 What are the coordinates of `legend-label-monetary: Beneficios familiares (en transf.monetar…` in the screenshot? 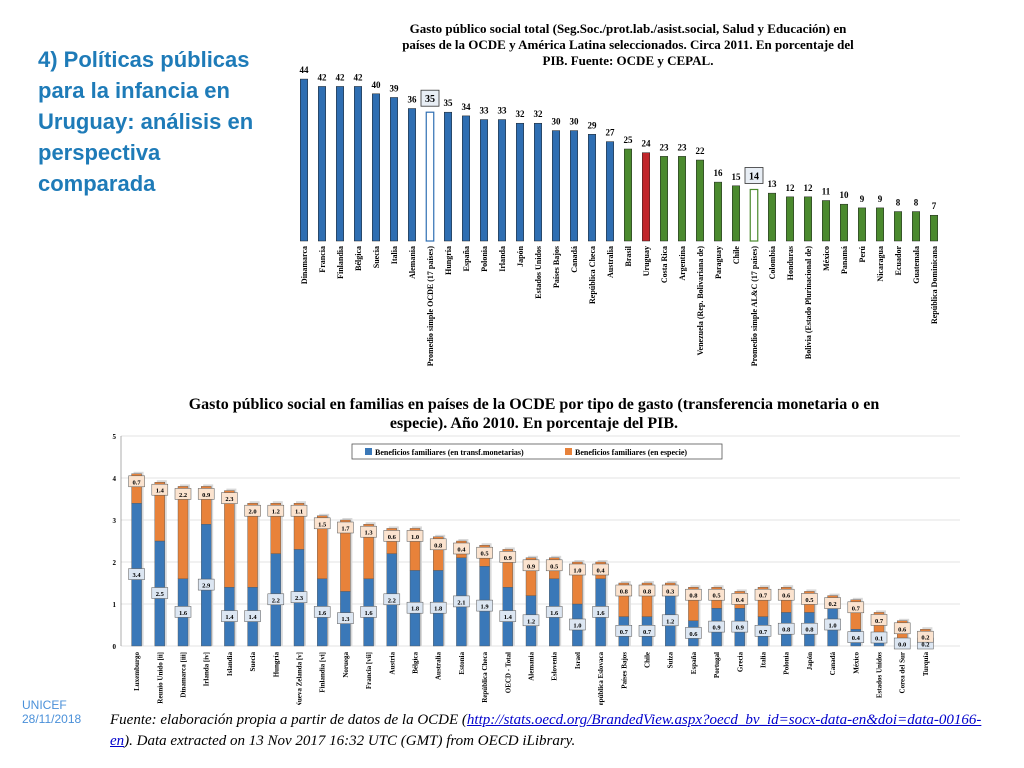 It's located at (449, 452).